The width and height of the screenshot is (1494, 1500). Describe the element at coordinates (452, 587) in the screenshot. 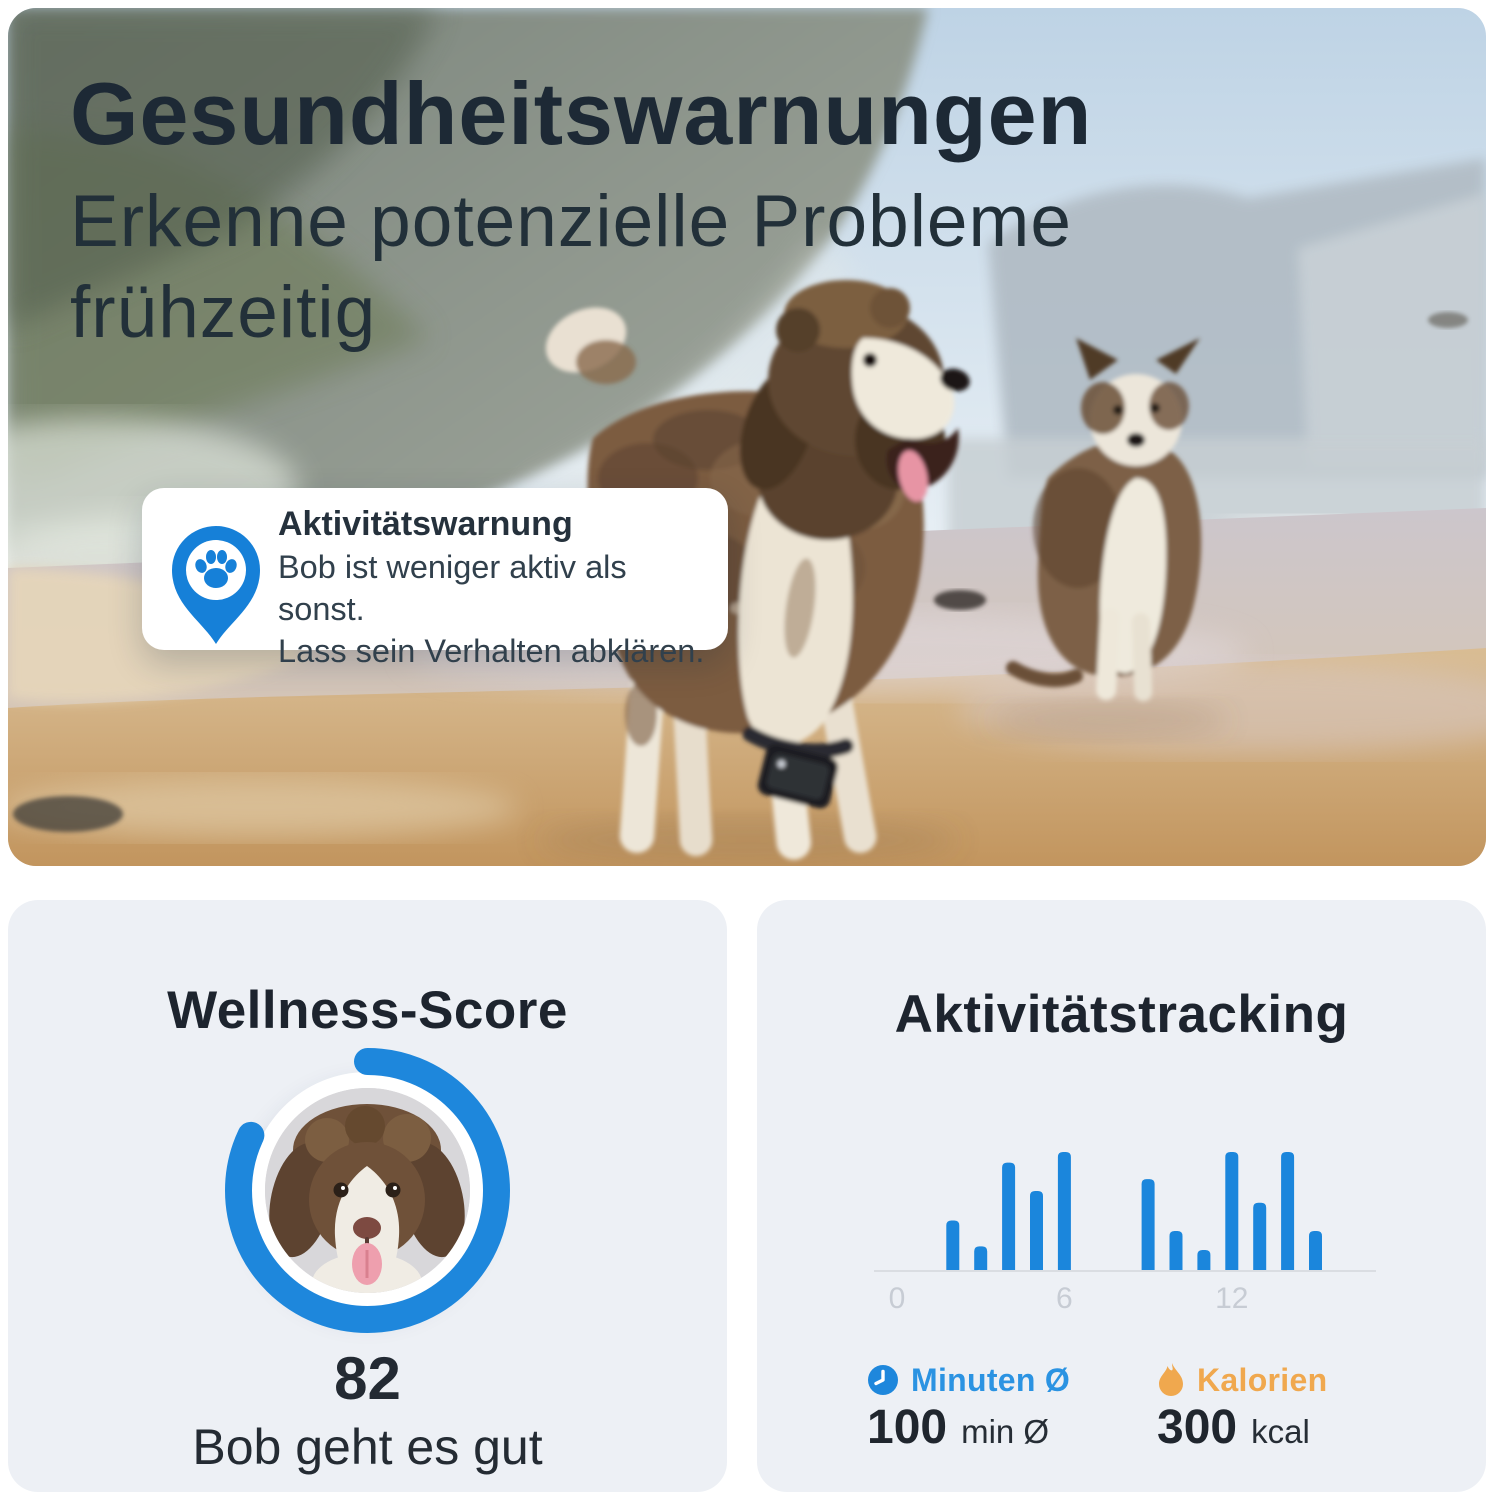

I see `alert-body-line-1: Bob ist weniger aktiv als sonst.` at that location.